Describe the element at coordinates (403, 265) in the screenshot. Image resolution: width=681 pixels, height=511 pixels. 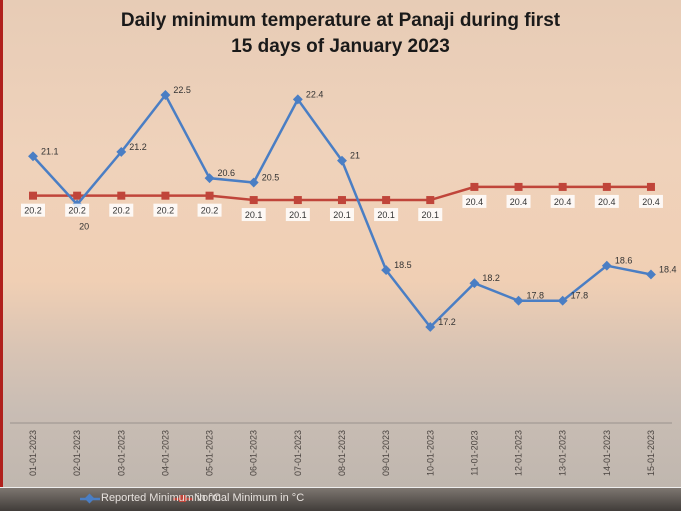
I see `reported-data-label: 18.5` at that location.